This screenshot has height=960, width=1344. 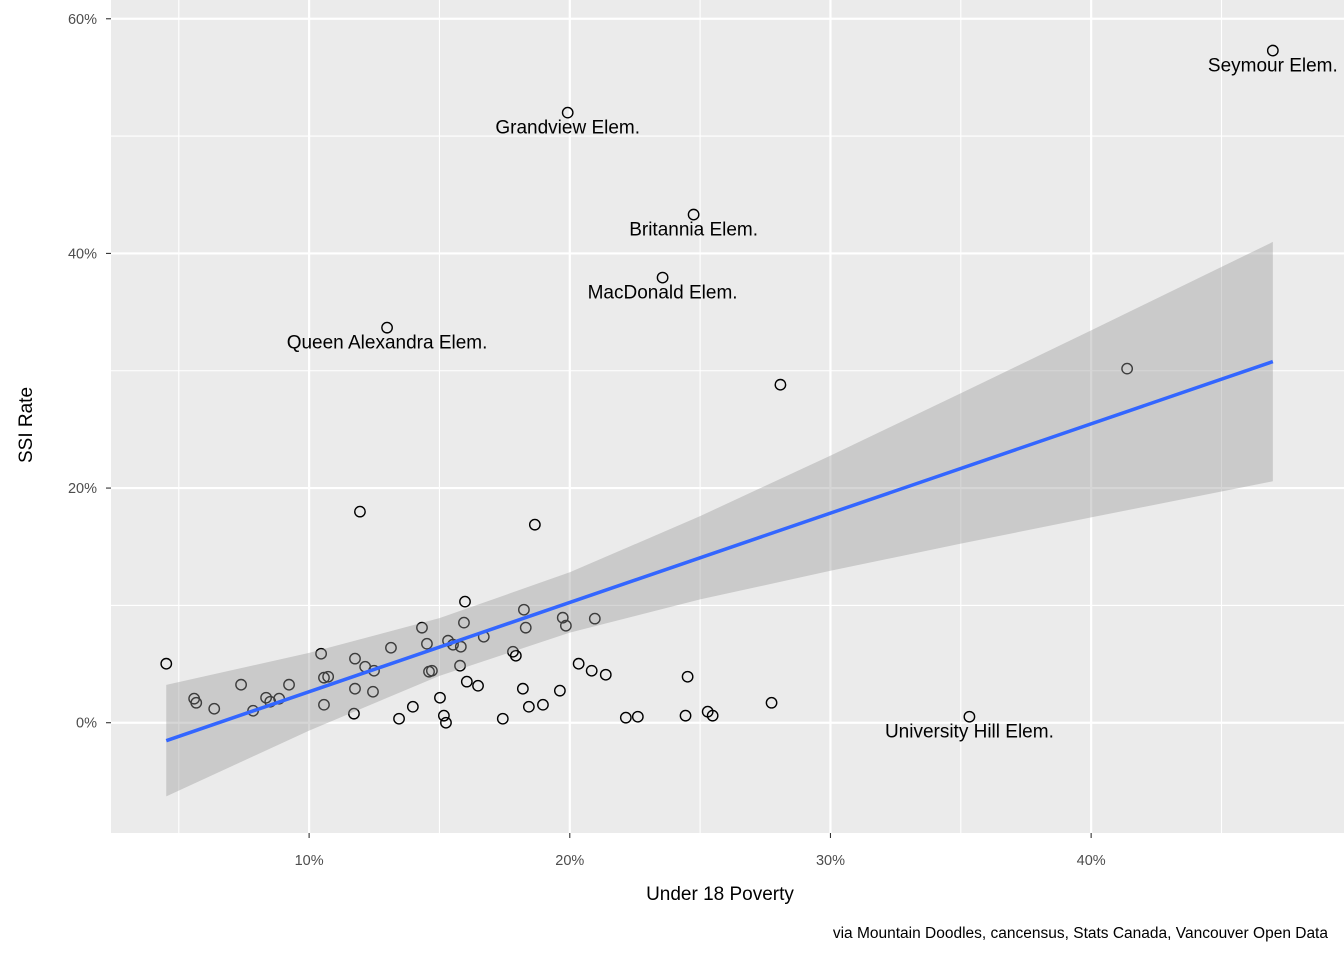 What do you see at coordinates (969, 732) in the screenshot?
I see `point-label: University Hill Elem.` at bounding box center [969, 732].